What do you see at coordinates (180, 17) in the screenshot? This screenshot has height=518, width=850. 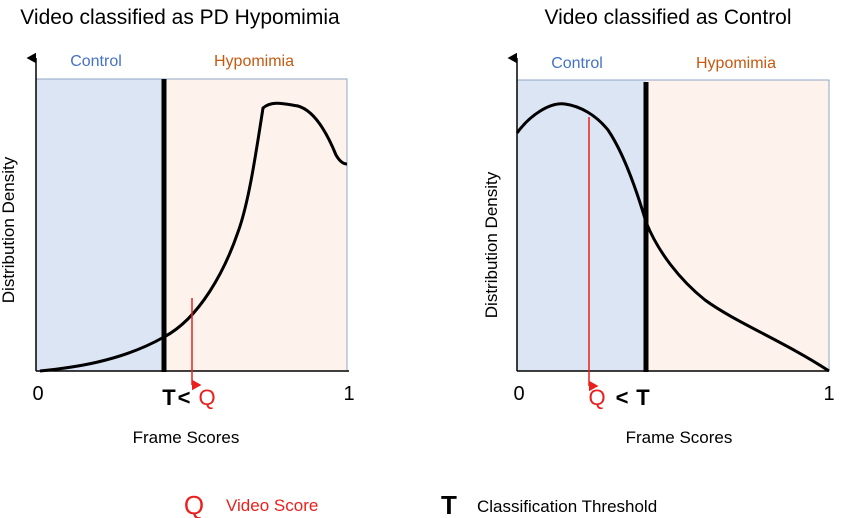 I see `panel-title: Video classified as PD Hypomimia` at bounding box center [180, 17].